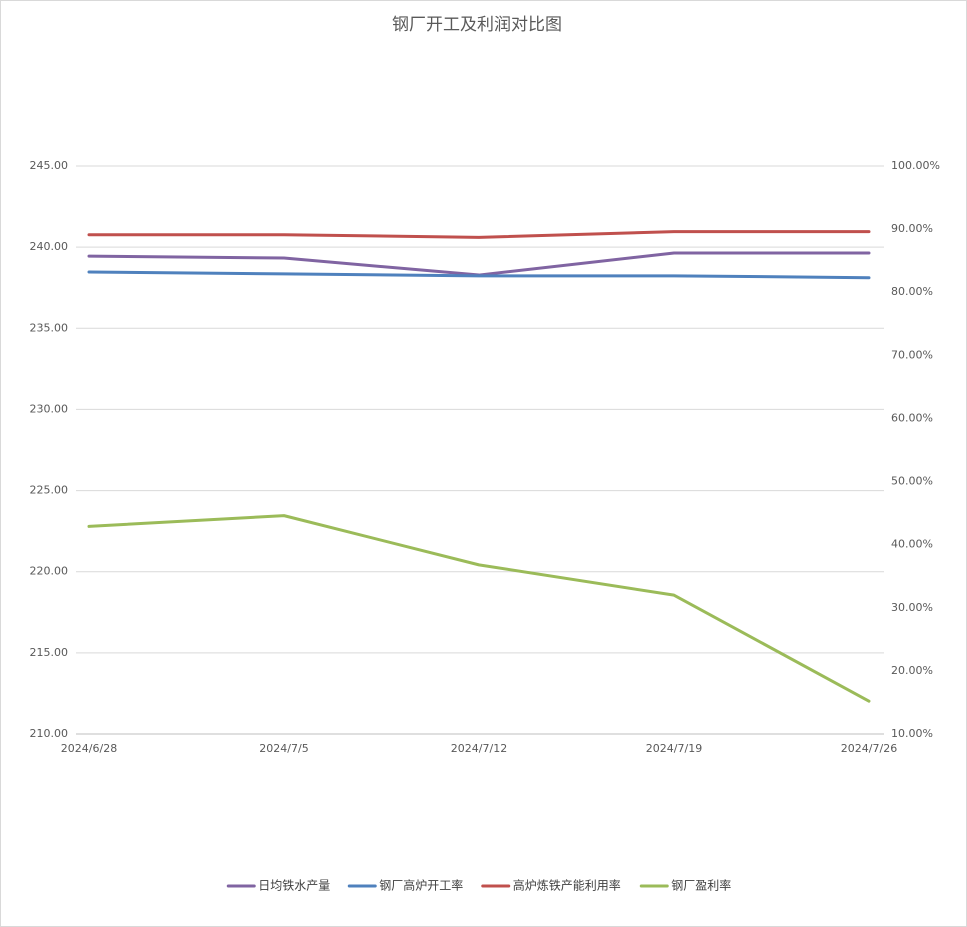 This screenshot has width=967, height=927. Describe the element at coordinates (49, 571) in the screenshot. I see `y-tick-label: 220.00` at that location.